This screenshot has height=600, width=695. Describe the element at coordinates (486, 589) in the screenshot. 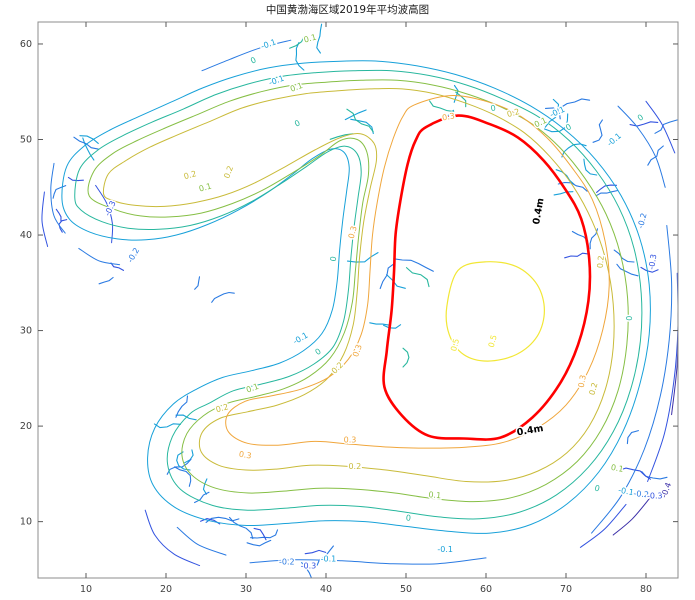

I see `x-tick-label: 60` at that location.